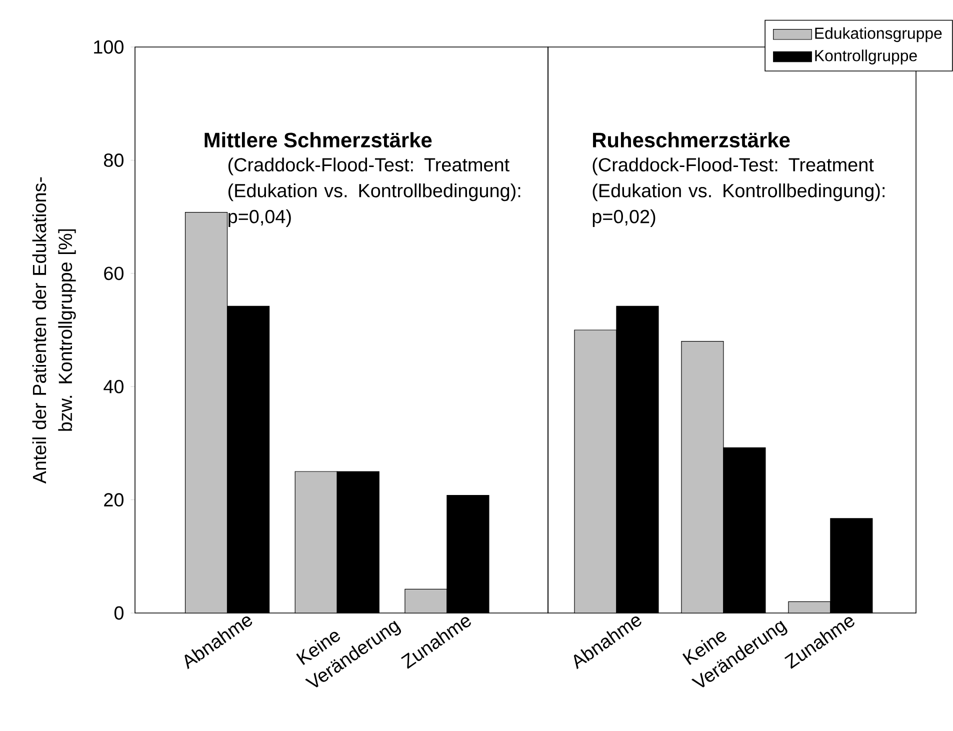 This screenshot has width=953, height=731. Describe the element at coordinates (114, 387) in the screenshot. I see `y-tick-label: 40` at that location.